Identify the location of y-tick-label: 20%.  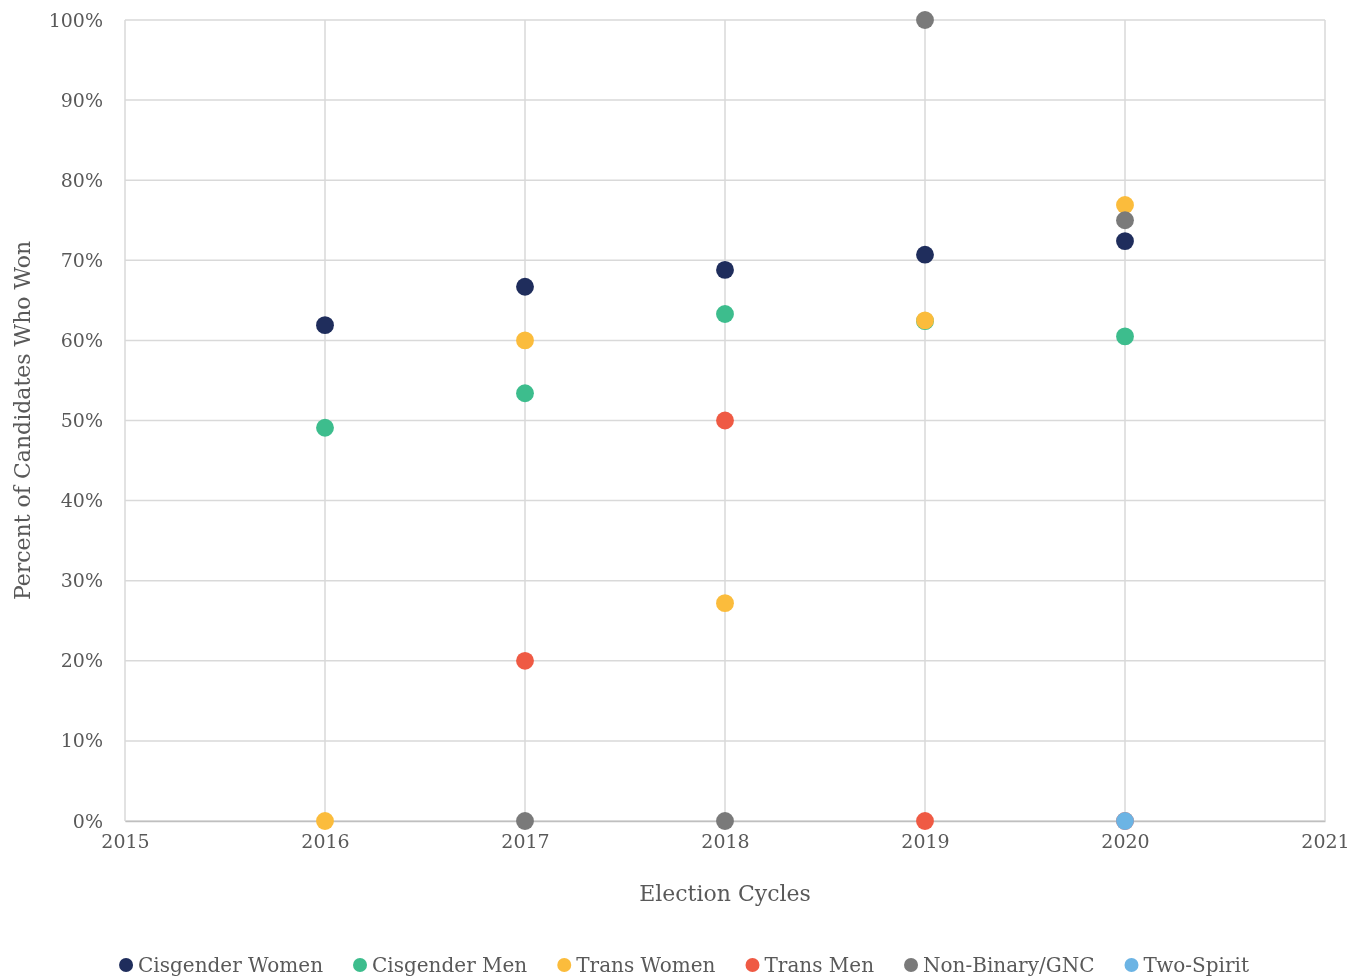
(81, 660).